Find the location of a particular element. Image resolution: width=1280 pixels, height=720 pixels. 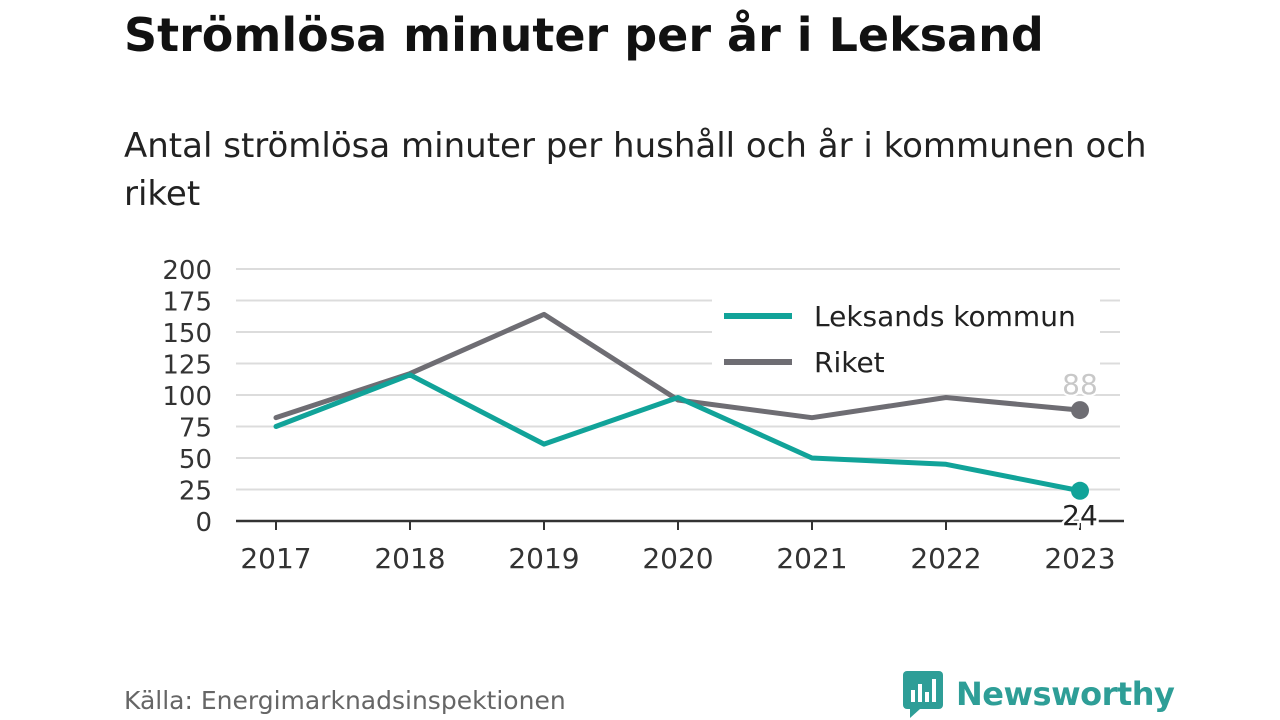

y-tick-label-150: 150 is located at coordinates (187, 334).